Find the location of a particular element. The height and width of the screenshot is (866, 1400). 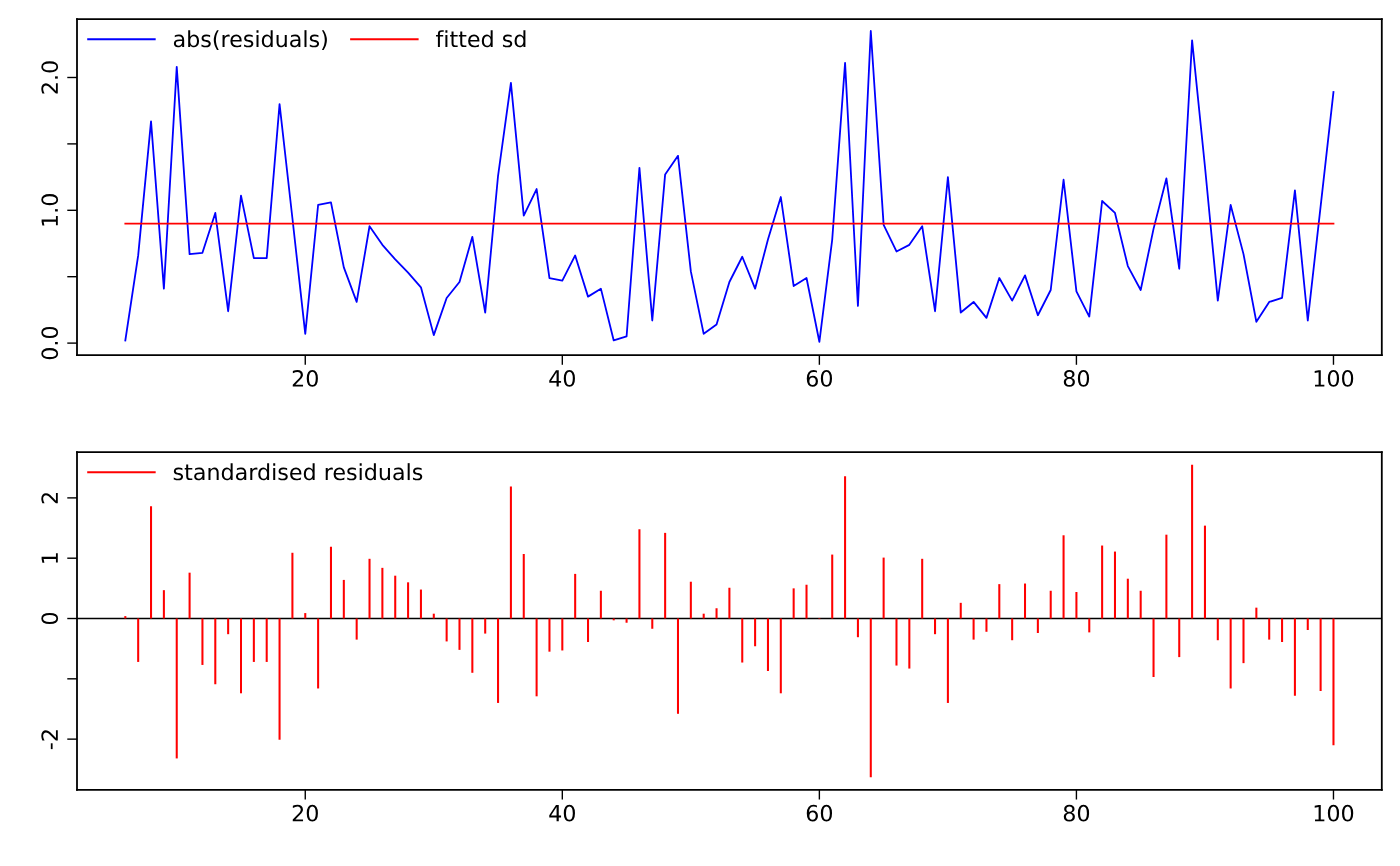

legend-label: abs(residuals) is located at coordinates (250, 40).